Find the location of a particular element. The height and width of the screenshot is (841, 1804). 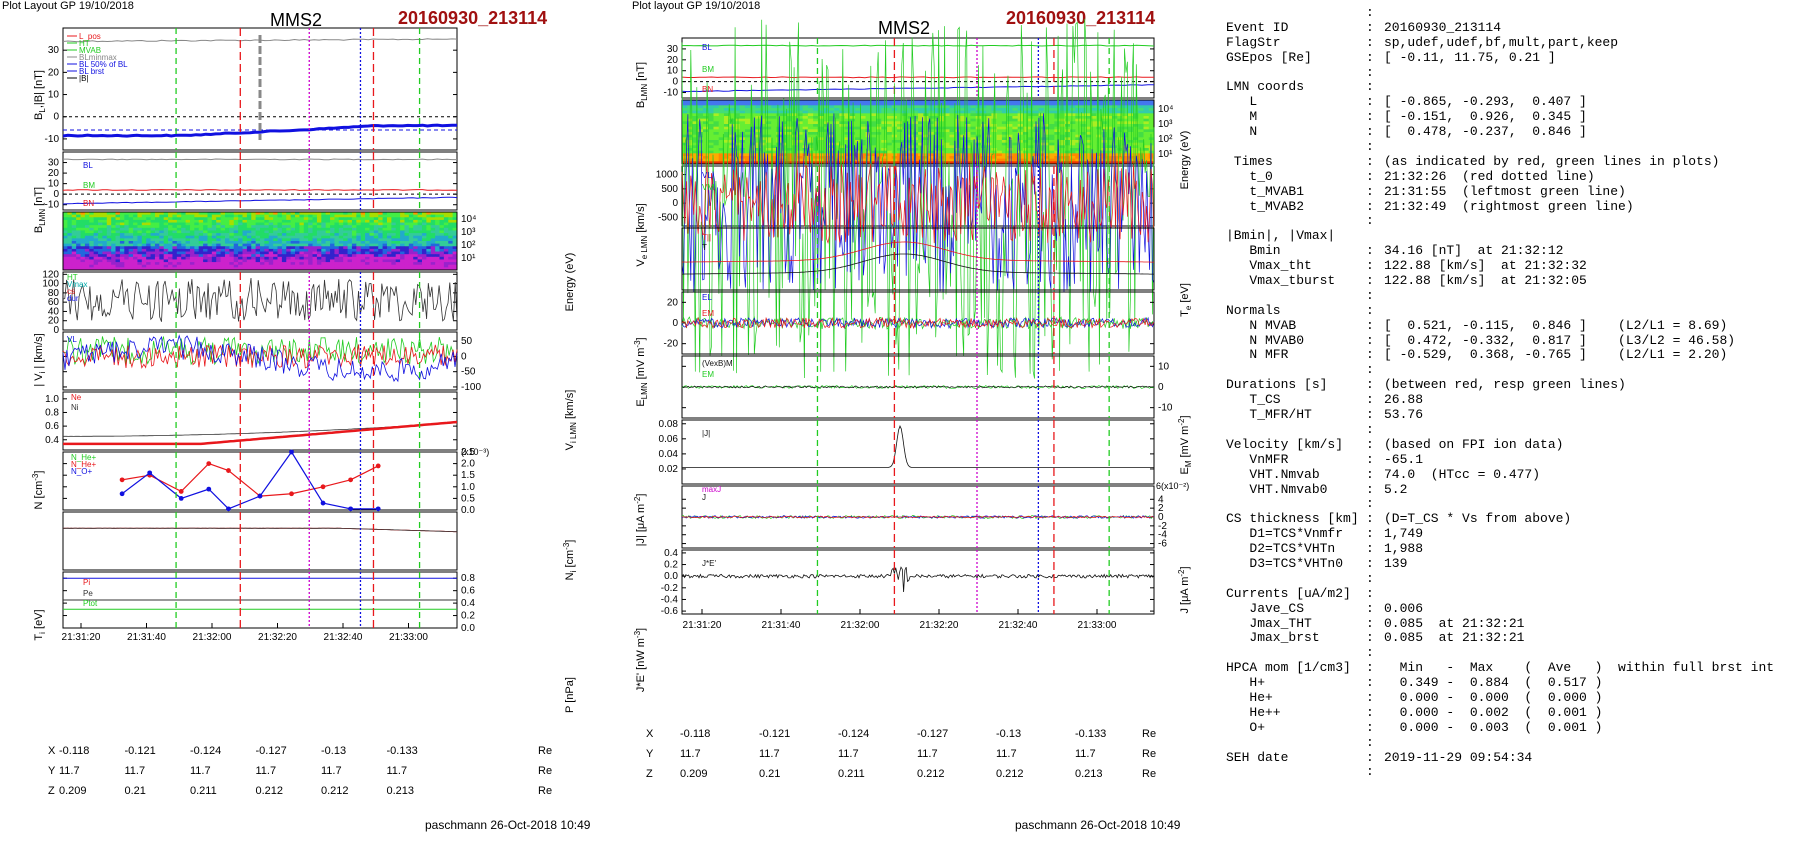

mid-panel-je-ytick-label: -0.4 is located at coordinates (670, 599).